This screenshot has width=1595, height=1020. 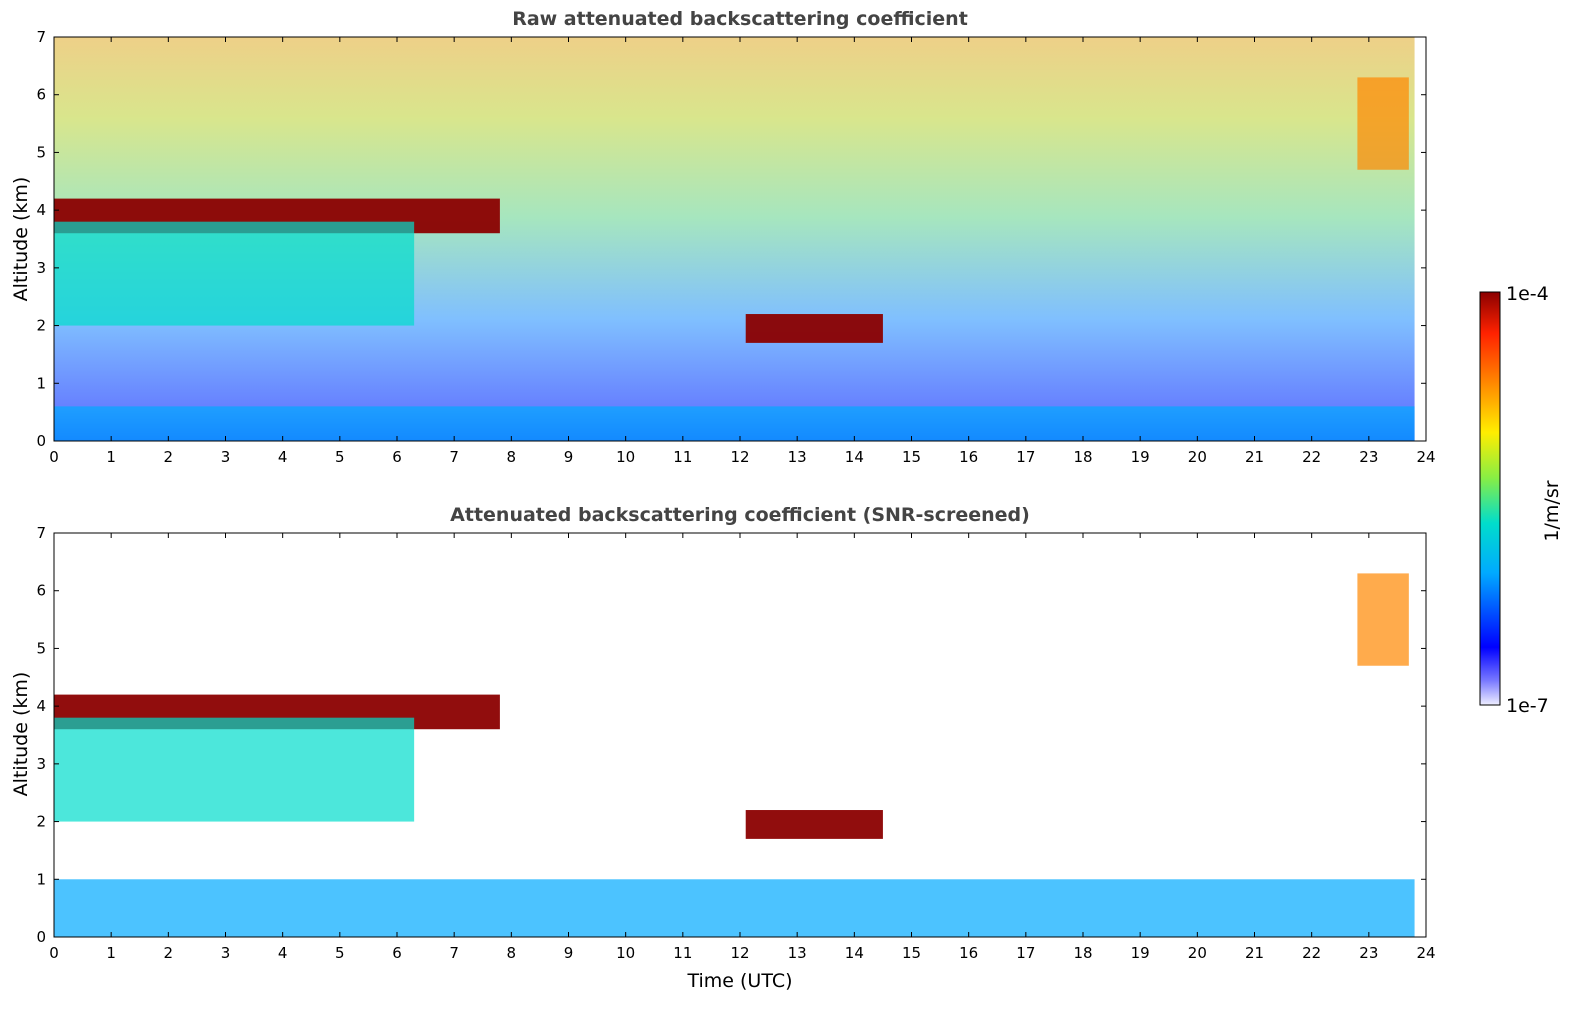 I want to click on colorbar-min-label: 1e-7, so click(x=1527, y=706).